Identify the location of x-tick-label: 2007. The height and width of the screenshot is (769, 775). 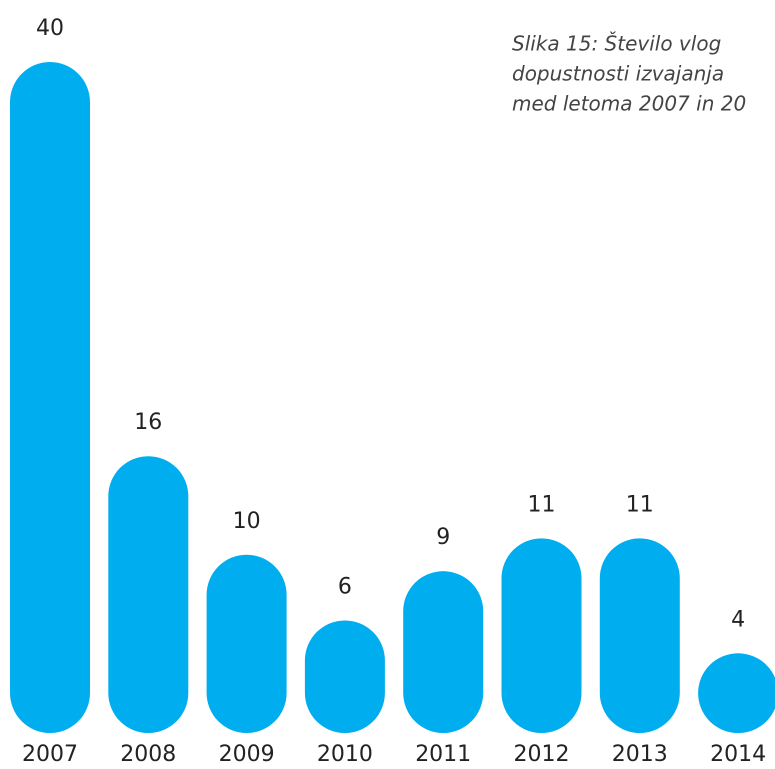
(50, 754).